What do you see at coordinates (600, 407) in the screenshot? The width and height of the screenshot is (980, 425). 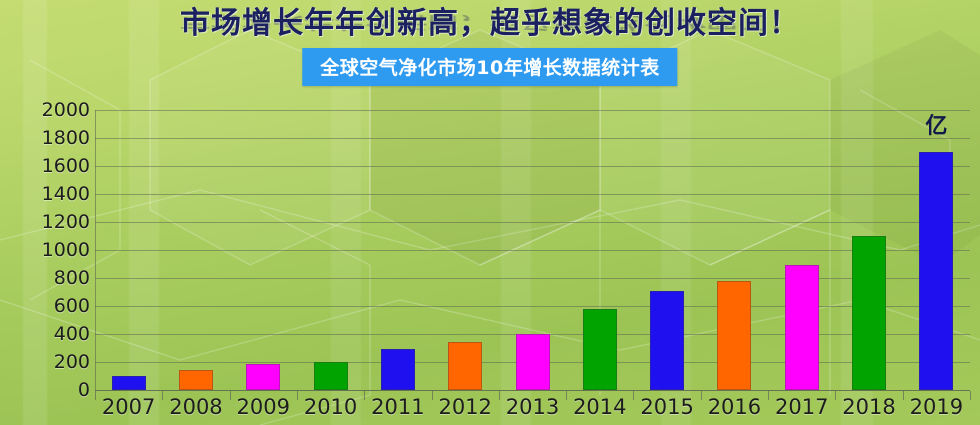 I see `x-axis-label-2014: 2014` at bounding box center [600, 407].